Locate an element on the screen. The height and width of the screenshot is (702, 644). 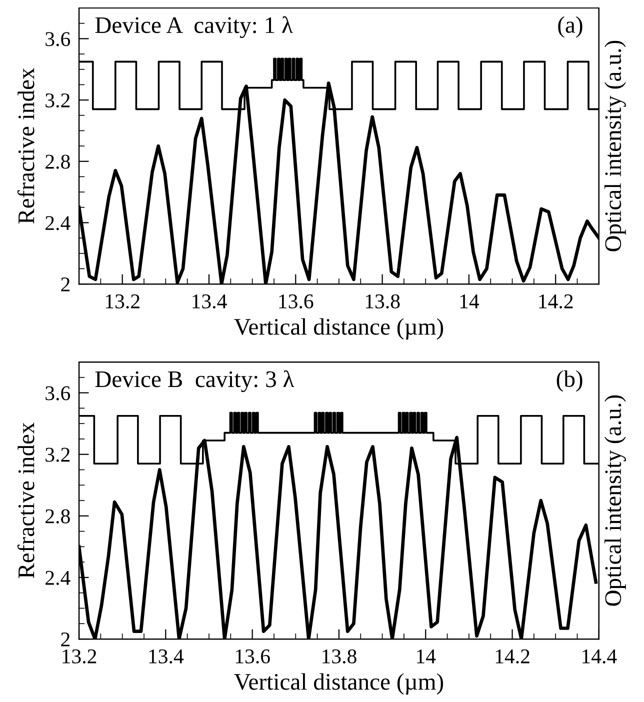
annotation: (a) is located at coordinates (570, 27).